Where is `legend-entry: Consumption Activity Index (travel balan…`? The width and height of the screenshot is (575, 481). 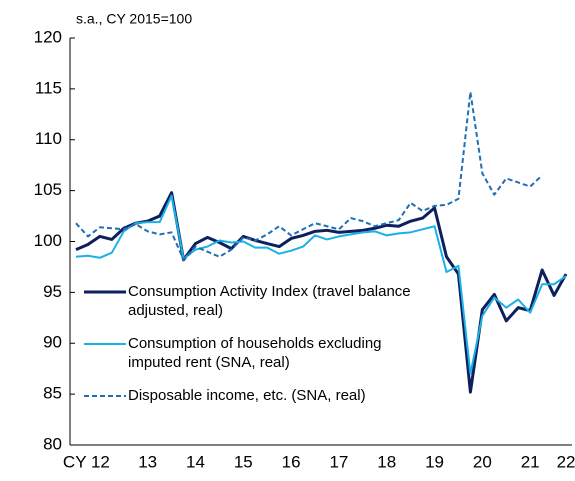
legend-entry: Consumption Activity Index (travel balan… is located at coordinates (252, 301).